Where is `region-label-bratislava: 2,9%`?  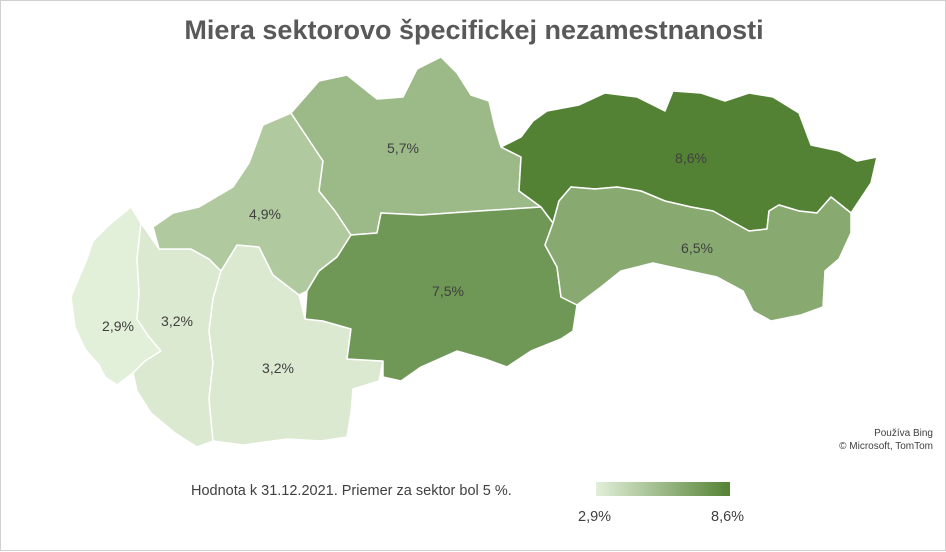 region-label-bratislava: 2,9% is located at coordinates (118, 326).